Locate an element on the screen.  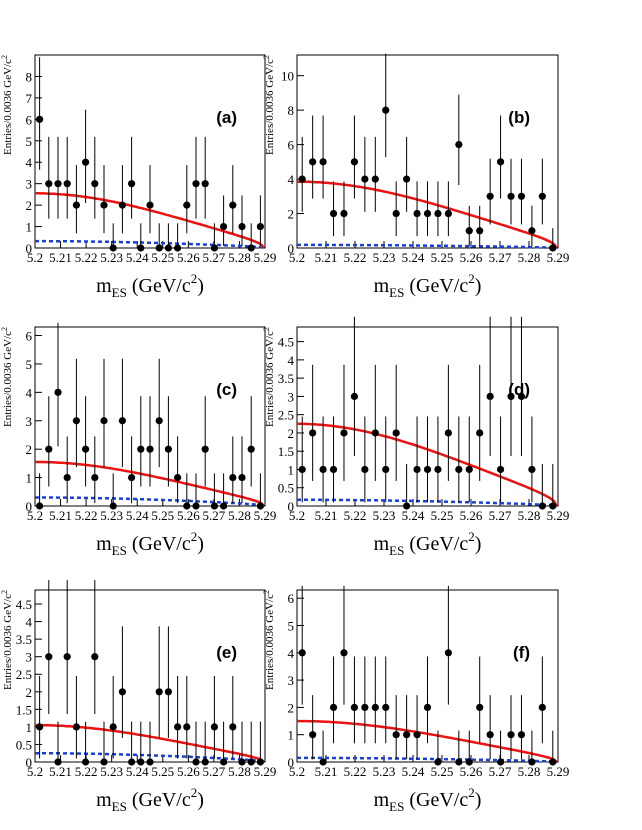
x-tick-label: 5.22 is located at coordinates (355, 515).